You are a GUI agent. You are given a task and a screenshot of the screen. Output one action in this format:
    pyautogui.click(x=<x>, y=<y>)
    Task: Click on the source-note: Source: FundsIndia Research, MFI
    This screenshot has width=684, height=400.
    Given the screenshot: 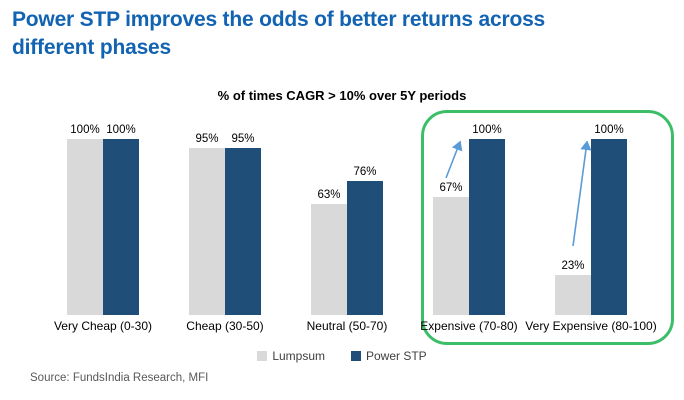 What is the action you would take?
    pyautogui.click(x=119, y=378)
    